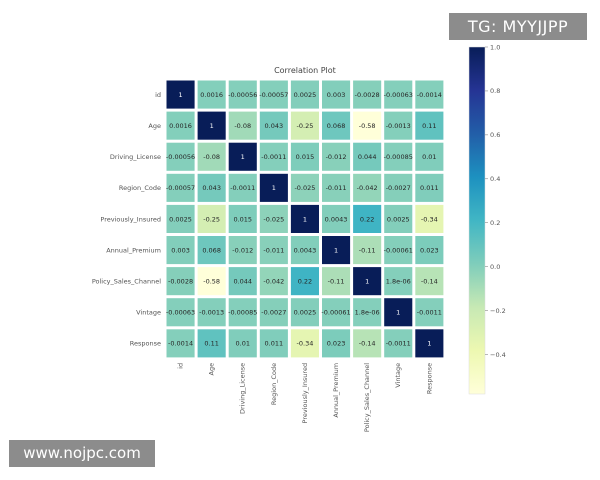  I want to click on row-label-8: Response, so click(145, 344).